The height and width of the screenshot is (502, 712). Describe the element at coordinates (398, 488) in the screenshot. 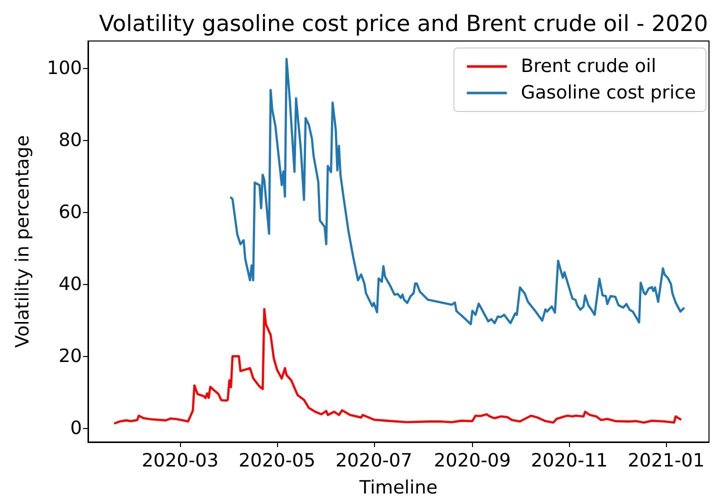

I see `x-axis-title: Timeline` at that location.